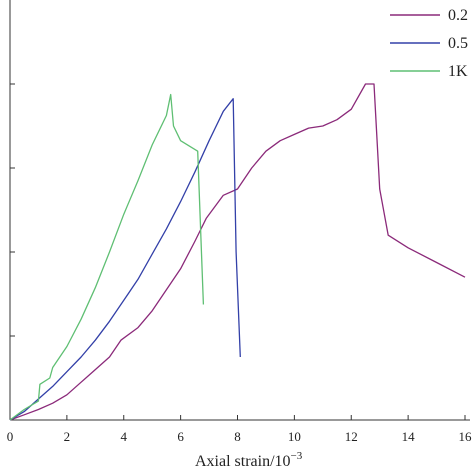  What do you see at coordinates (294, 436) in the screenshot?
I see `x-tick-label: 10` at bounding box center [294, 436].